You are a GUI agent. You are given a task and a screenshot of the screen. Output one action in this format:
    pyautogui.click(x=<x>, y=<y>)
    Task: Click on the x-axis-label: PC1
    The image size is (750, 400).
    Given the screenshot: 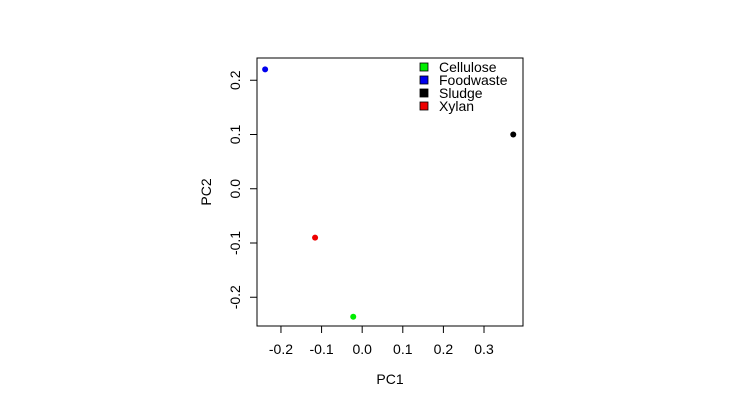 What is the action you would take?
    pyautogui.click(x=389, y=379)
    